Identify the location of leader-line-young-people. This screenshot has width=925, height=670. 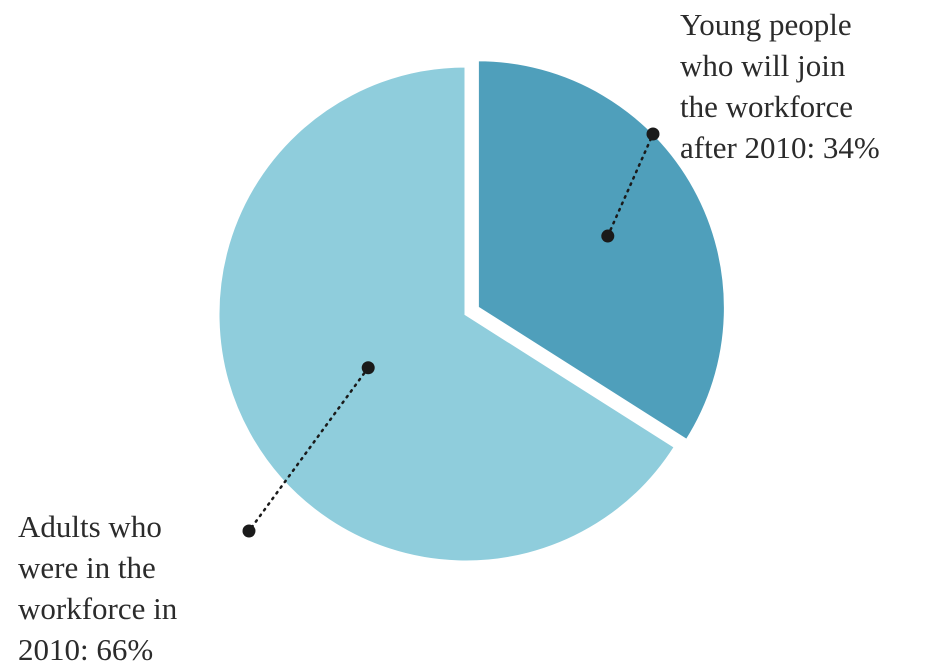
(630, 185).